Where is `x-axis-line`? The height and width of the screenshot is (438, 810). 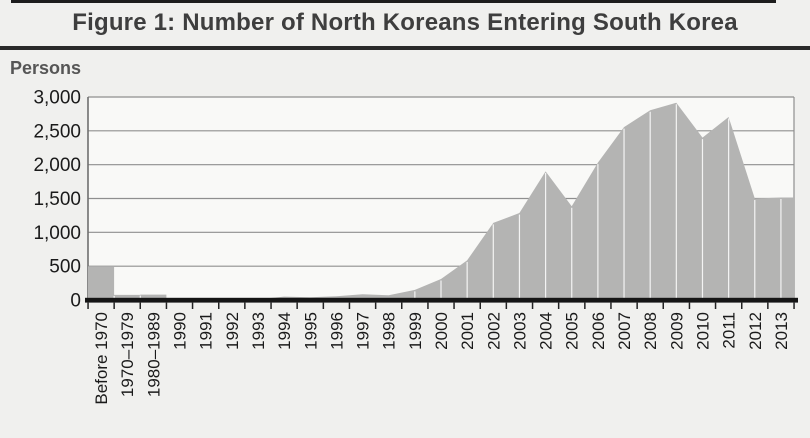
x-axis-line is located at coordinates (441, 300).